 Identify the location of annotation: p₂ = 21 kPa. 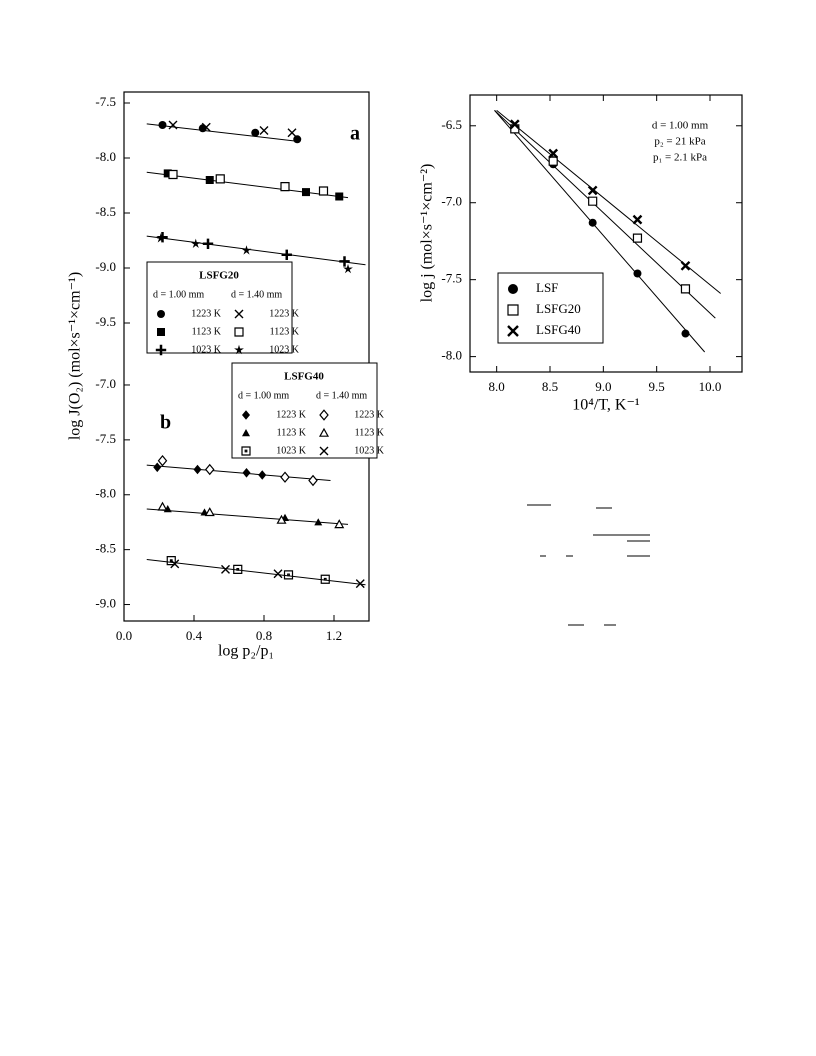
(679, 142).